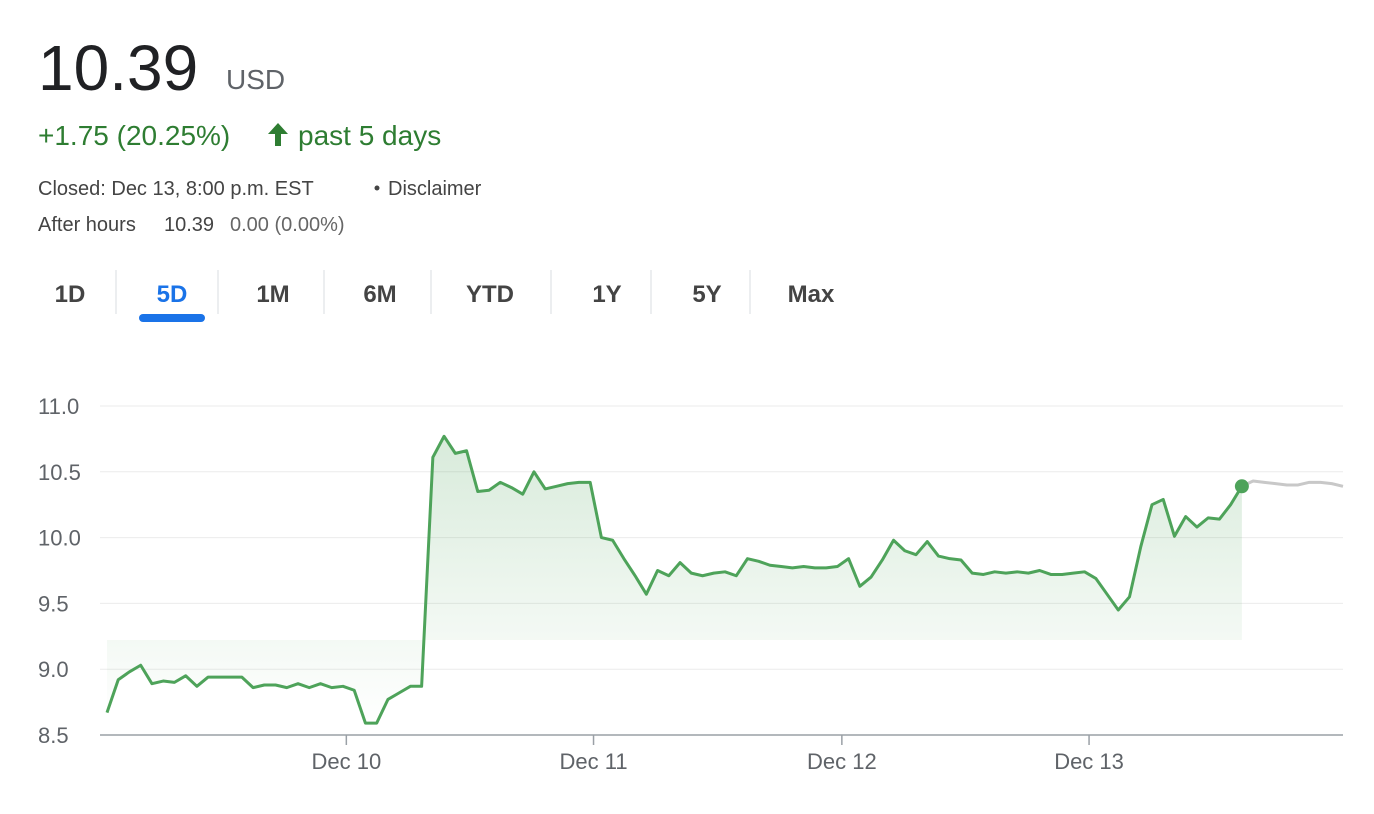 The image size is (1374, 814). I want to click on y-tick-label: 9.5, so click(53, 603).